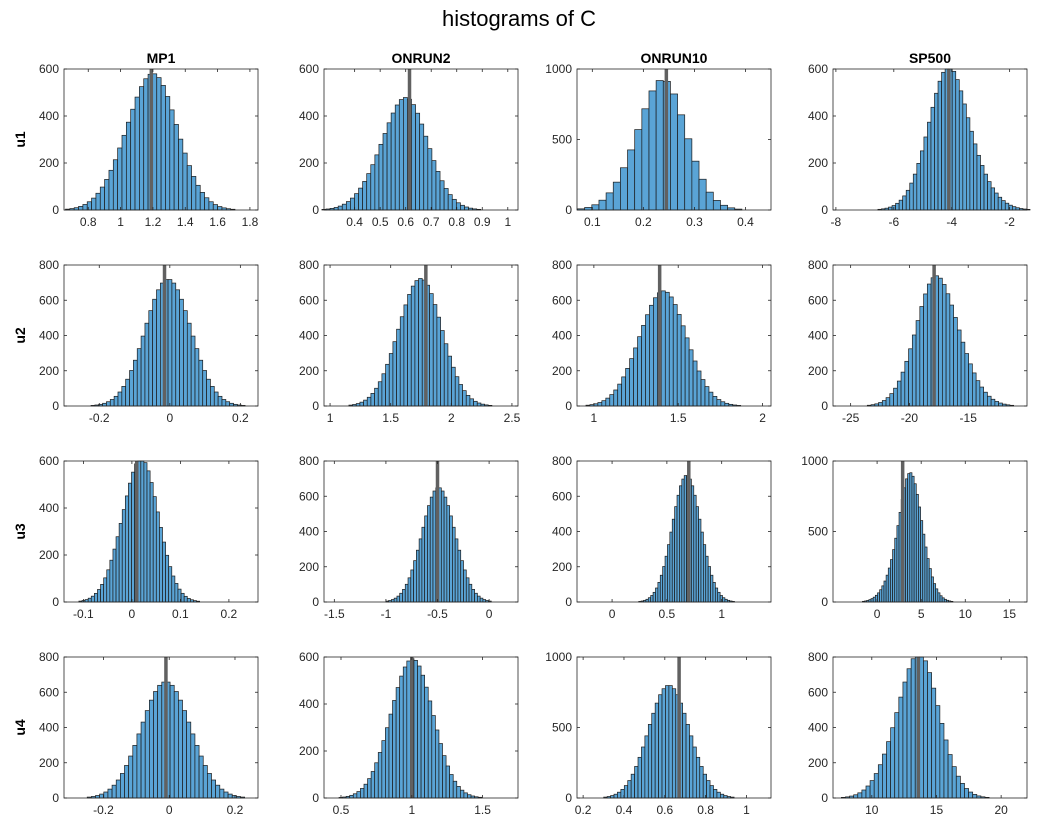 The image size is (1038, 819). I want to click on axes-box, so click(161, 139).